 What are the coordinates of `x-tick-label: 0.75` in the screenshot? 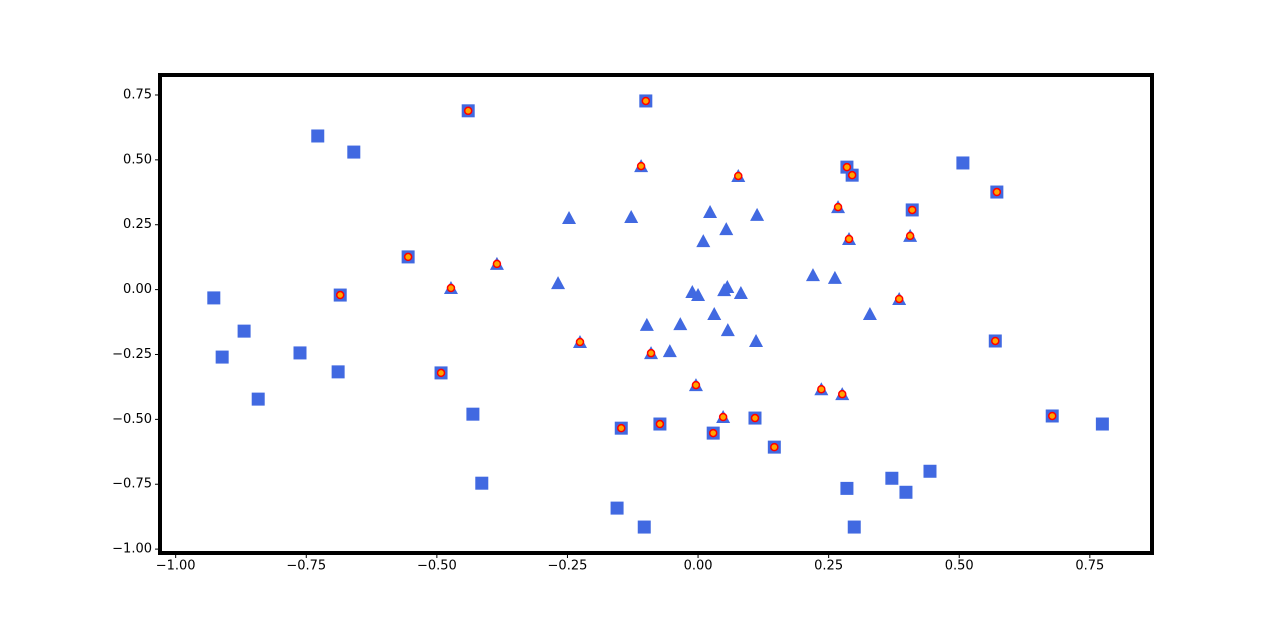 It's located at (1089, 566).